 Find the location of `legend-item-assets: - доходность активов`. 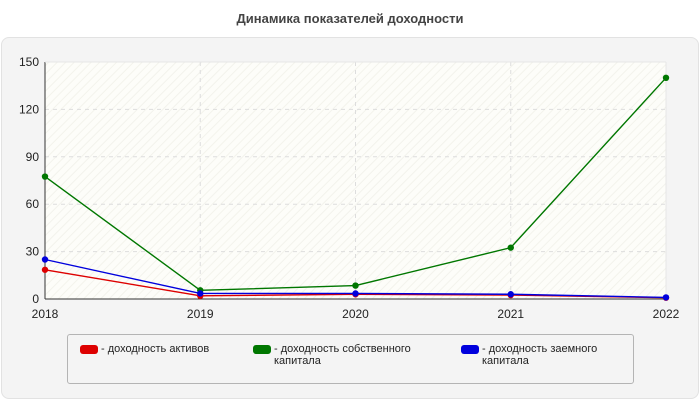

legend-item-assets: - доходность активов is located at coordinates (173, 349).